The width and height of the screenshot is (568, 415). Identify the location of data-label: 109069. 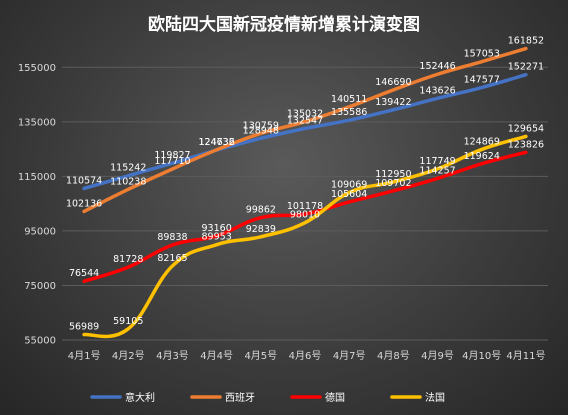
(349, 185).